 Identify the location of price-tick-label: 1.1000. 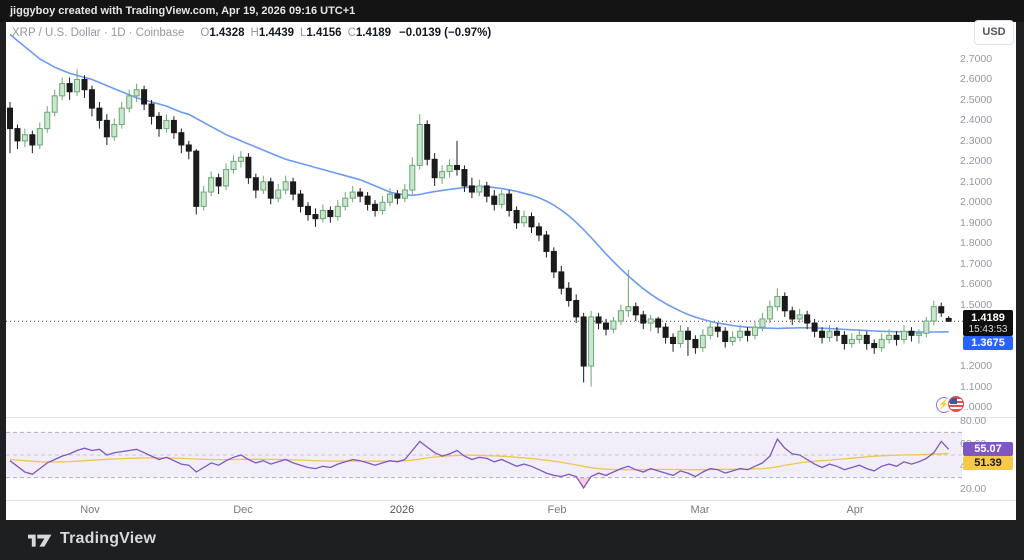
(976, 386).